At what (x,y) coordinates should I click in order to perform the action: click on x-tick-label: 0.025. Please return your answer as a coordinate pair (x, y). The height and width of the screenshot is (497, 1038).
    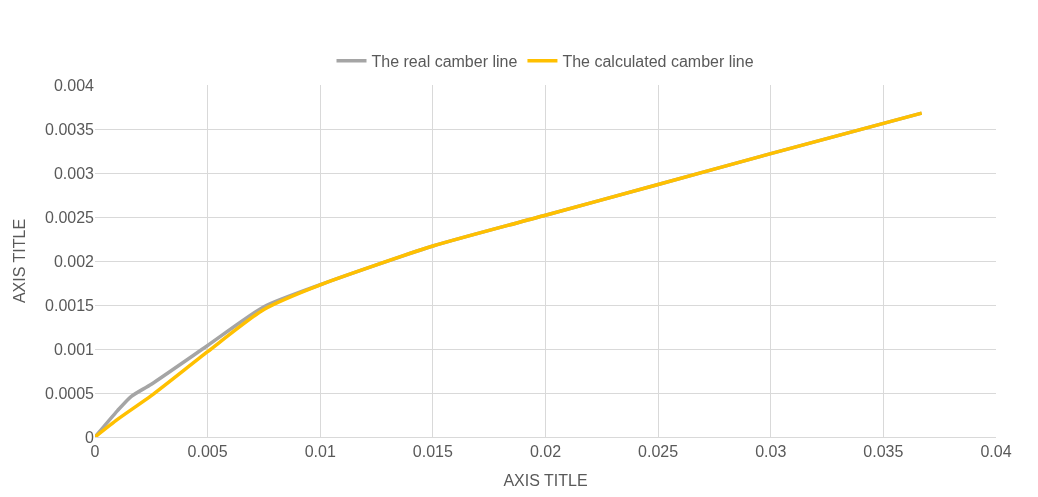
    Looking at the image, I should click on (658, 452).